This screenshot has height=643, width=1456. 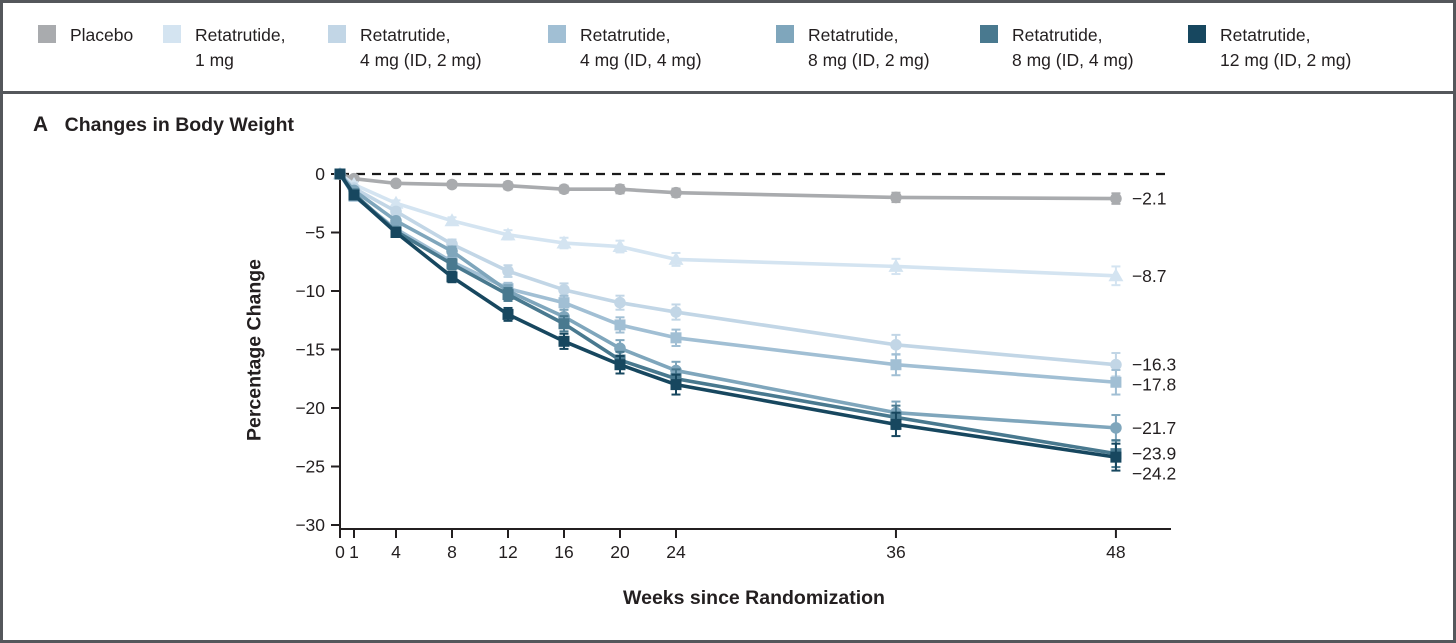 What do you see at coordinates (1149, 199) in the screenshot?
I see `end-value-label: −2.1` at bounding box center [1149, 199].